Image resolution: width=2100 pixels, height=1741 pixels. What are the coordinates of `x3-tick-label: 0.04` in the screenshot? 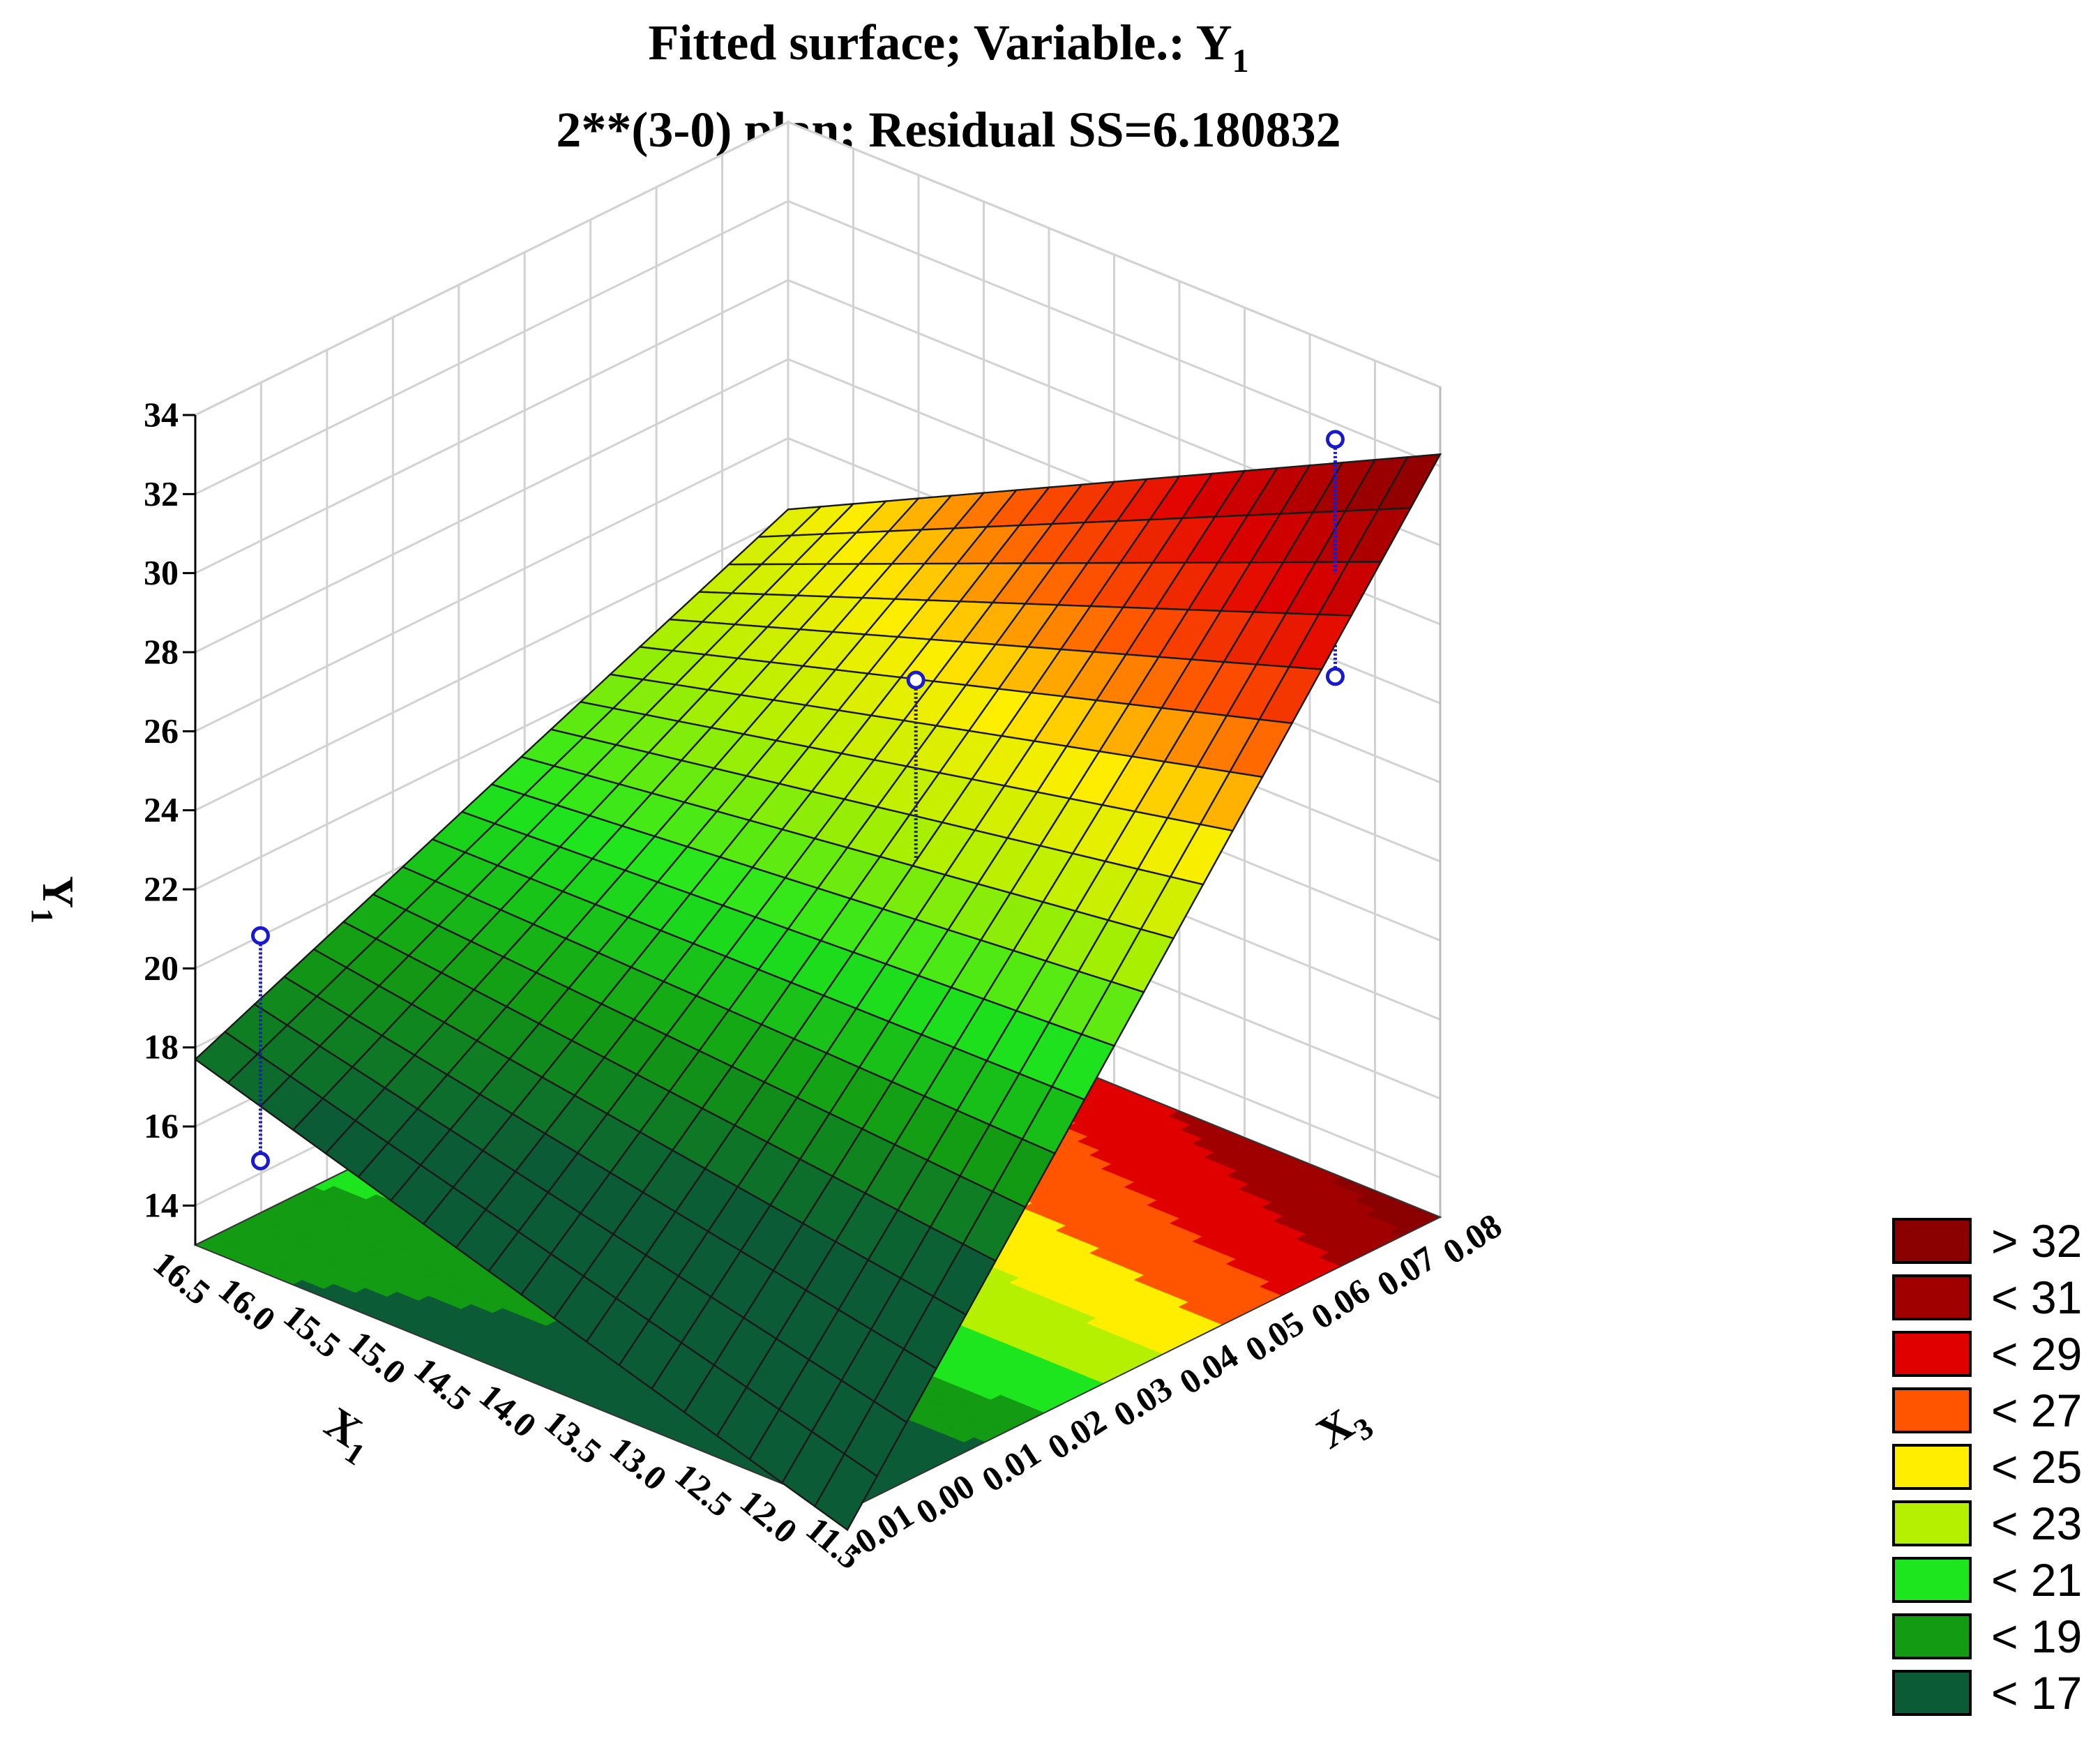 It's located at (1208, 1369).